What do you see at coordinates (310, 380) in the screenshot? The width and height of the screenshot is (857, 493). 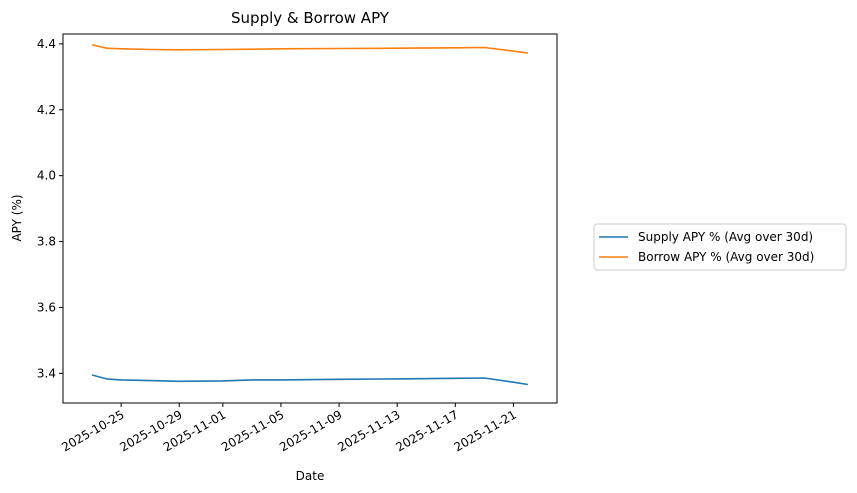 I see `series-line-supply` at bounding box center [310, 380].